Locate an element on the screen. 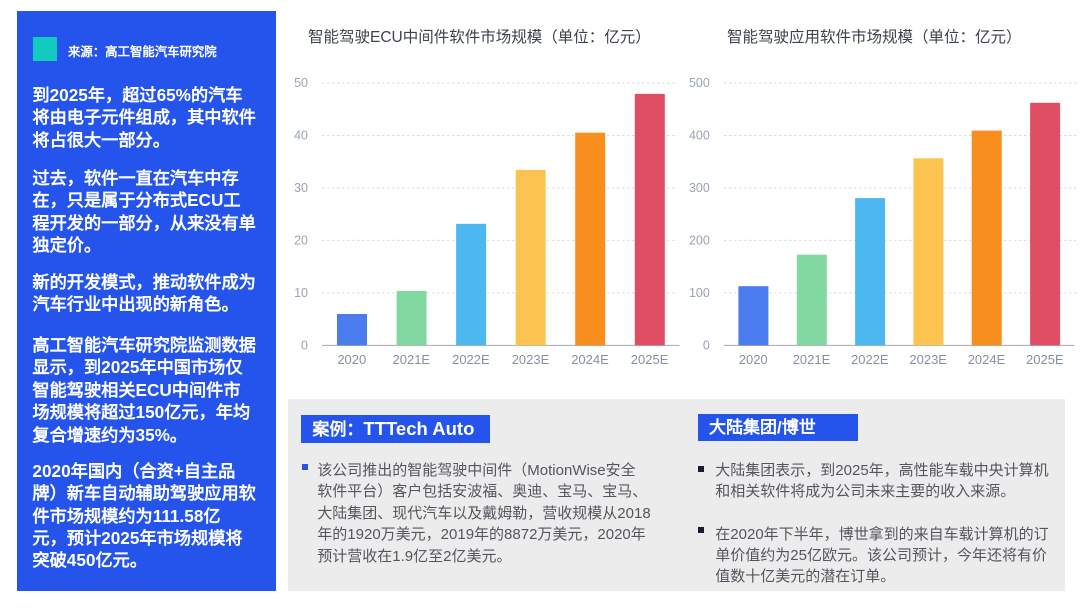  svg-text: 300 is located at coordinates (699, 188).